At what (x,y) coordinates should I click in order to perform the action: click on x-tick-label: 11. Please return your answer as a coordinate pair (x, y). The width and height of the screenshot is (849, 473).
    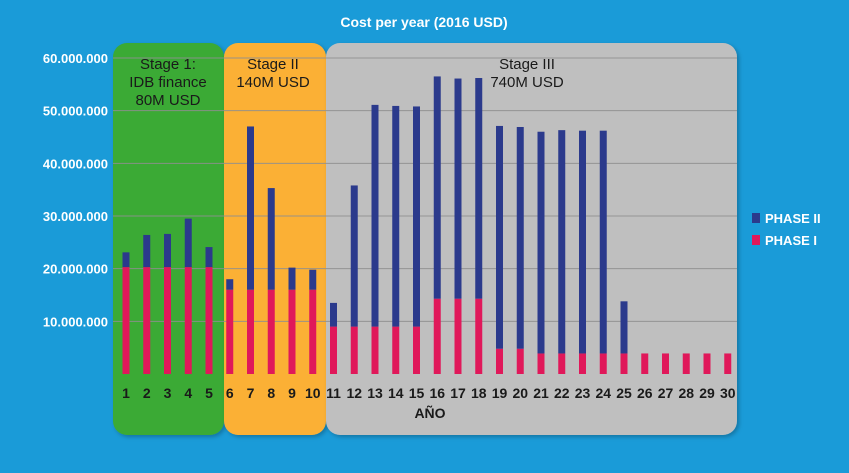
    Looking at the image, I should click on (333, 393).